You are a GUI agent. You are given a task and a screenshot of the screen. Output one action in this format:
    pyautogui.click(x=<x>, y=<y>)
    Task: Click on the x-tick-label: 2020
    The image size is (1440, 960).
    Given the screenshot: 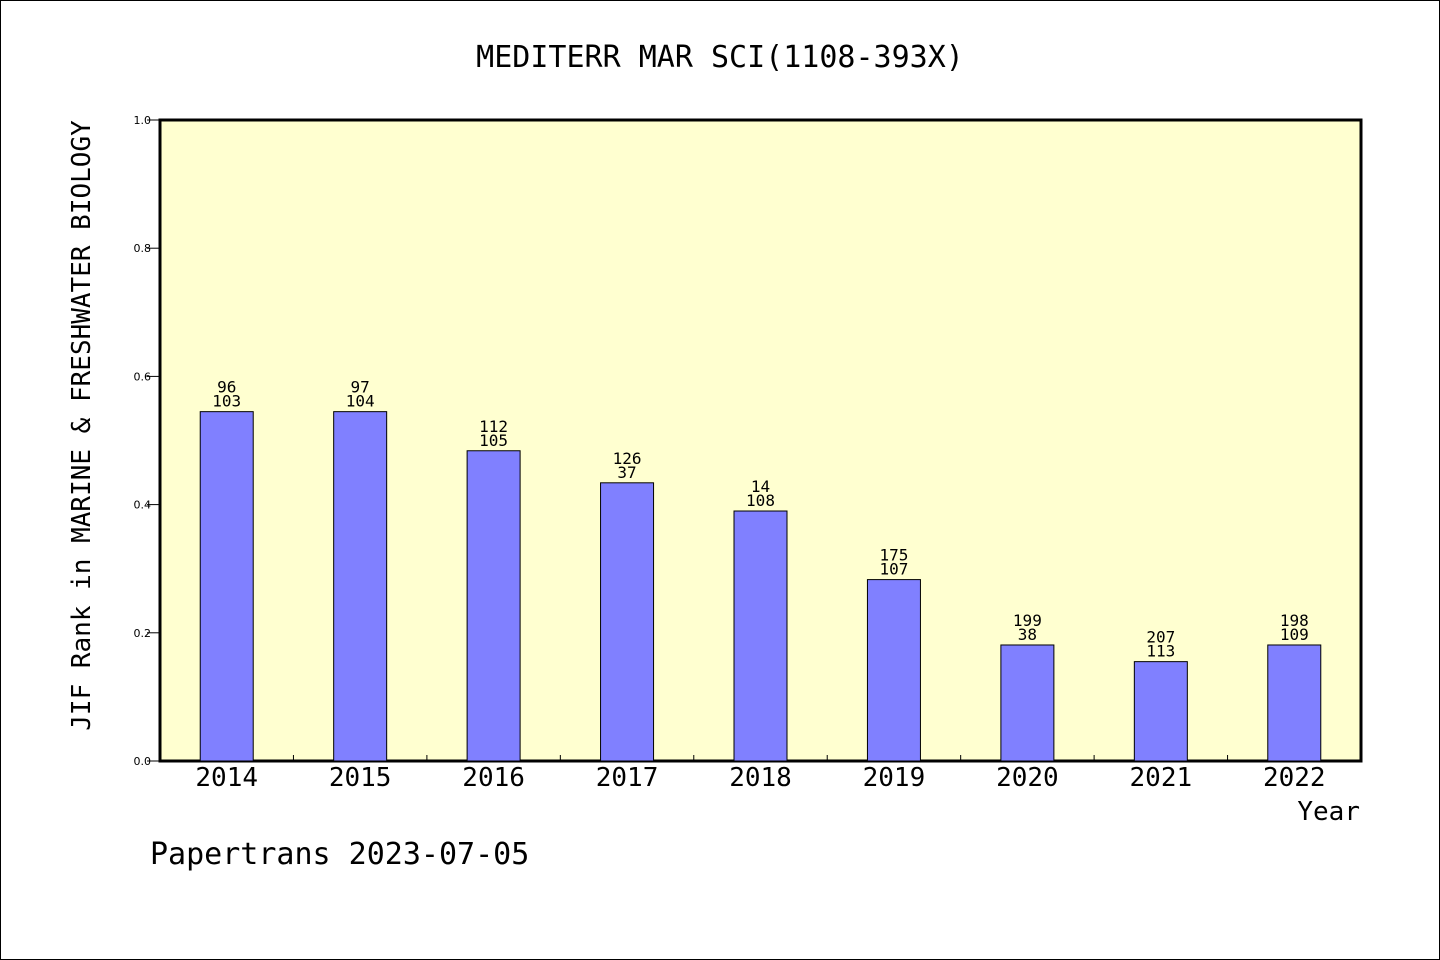 What is the action you would take?
    pyautogui.click(x=1027, y=778)
    